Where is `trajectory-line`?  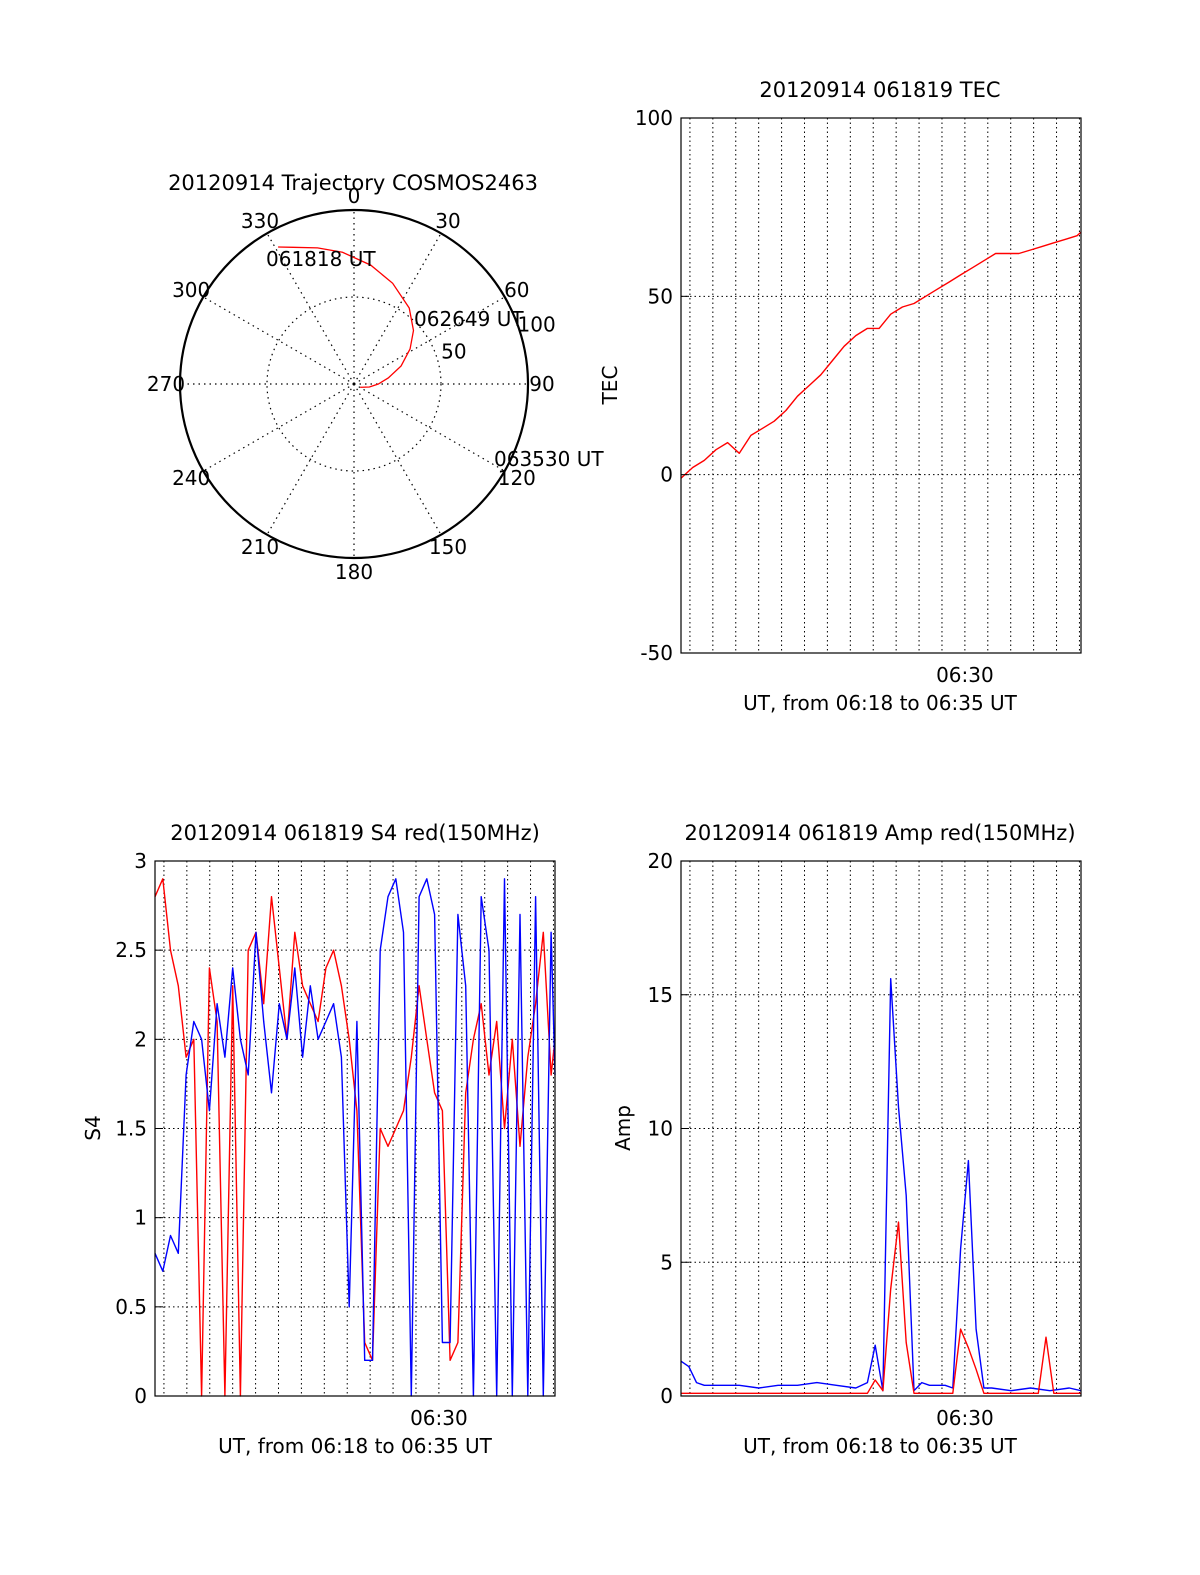 trajectory-line is located at coordinates (346, 317).